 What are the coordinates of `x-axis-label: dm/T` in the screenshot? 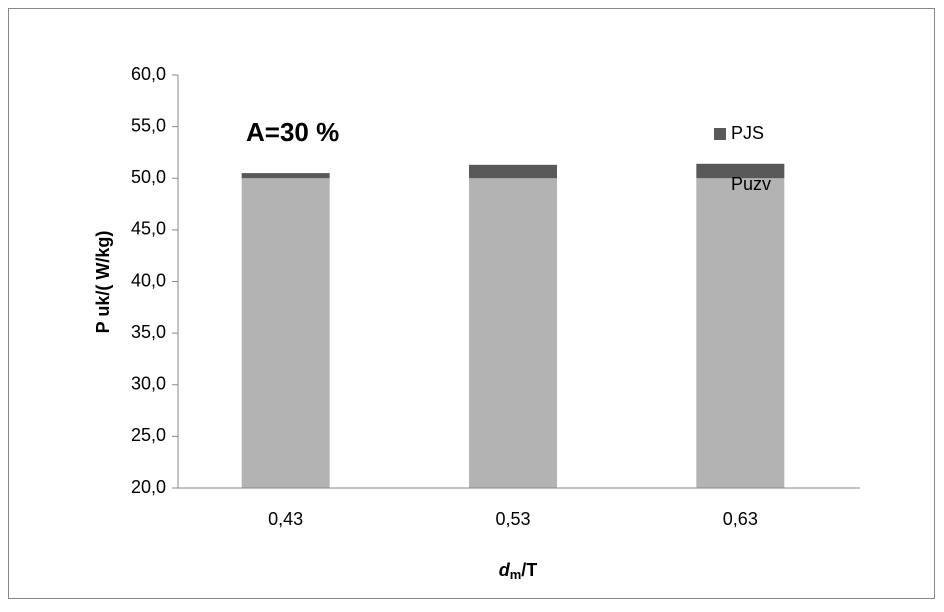 It's located at (518, 571).